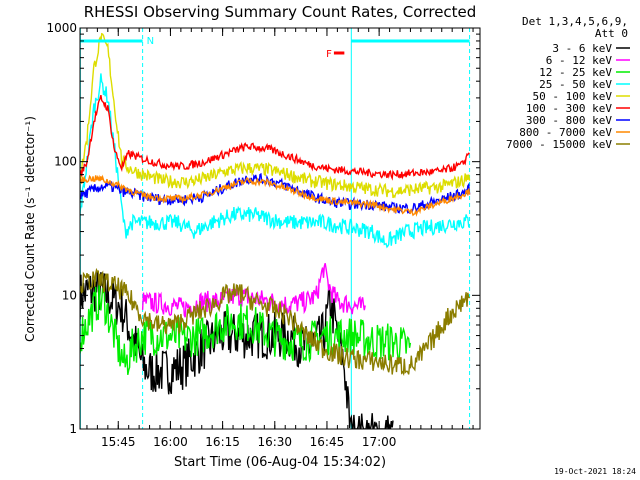  I want to click on legend-label: 50 - 100 keV, so click(573, 96).